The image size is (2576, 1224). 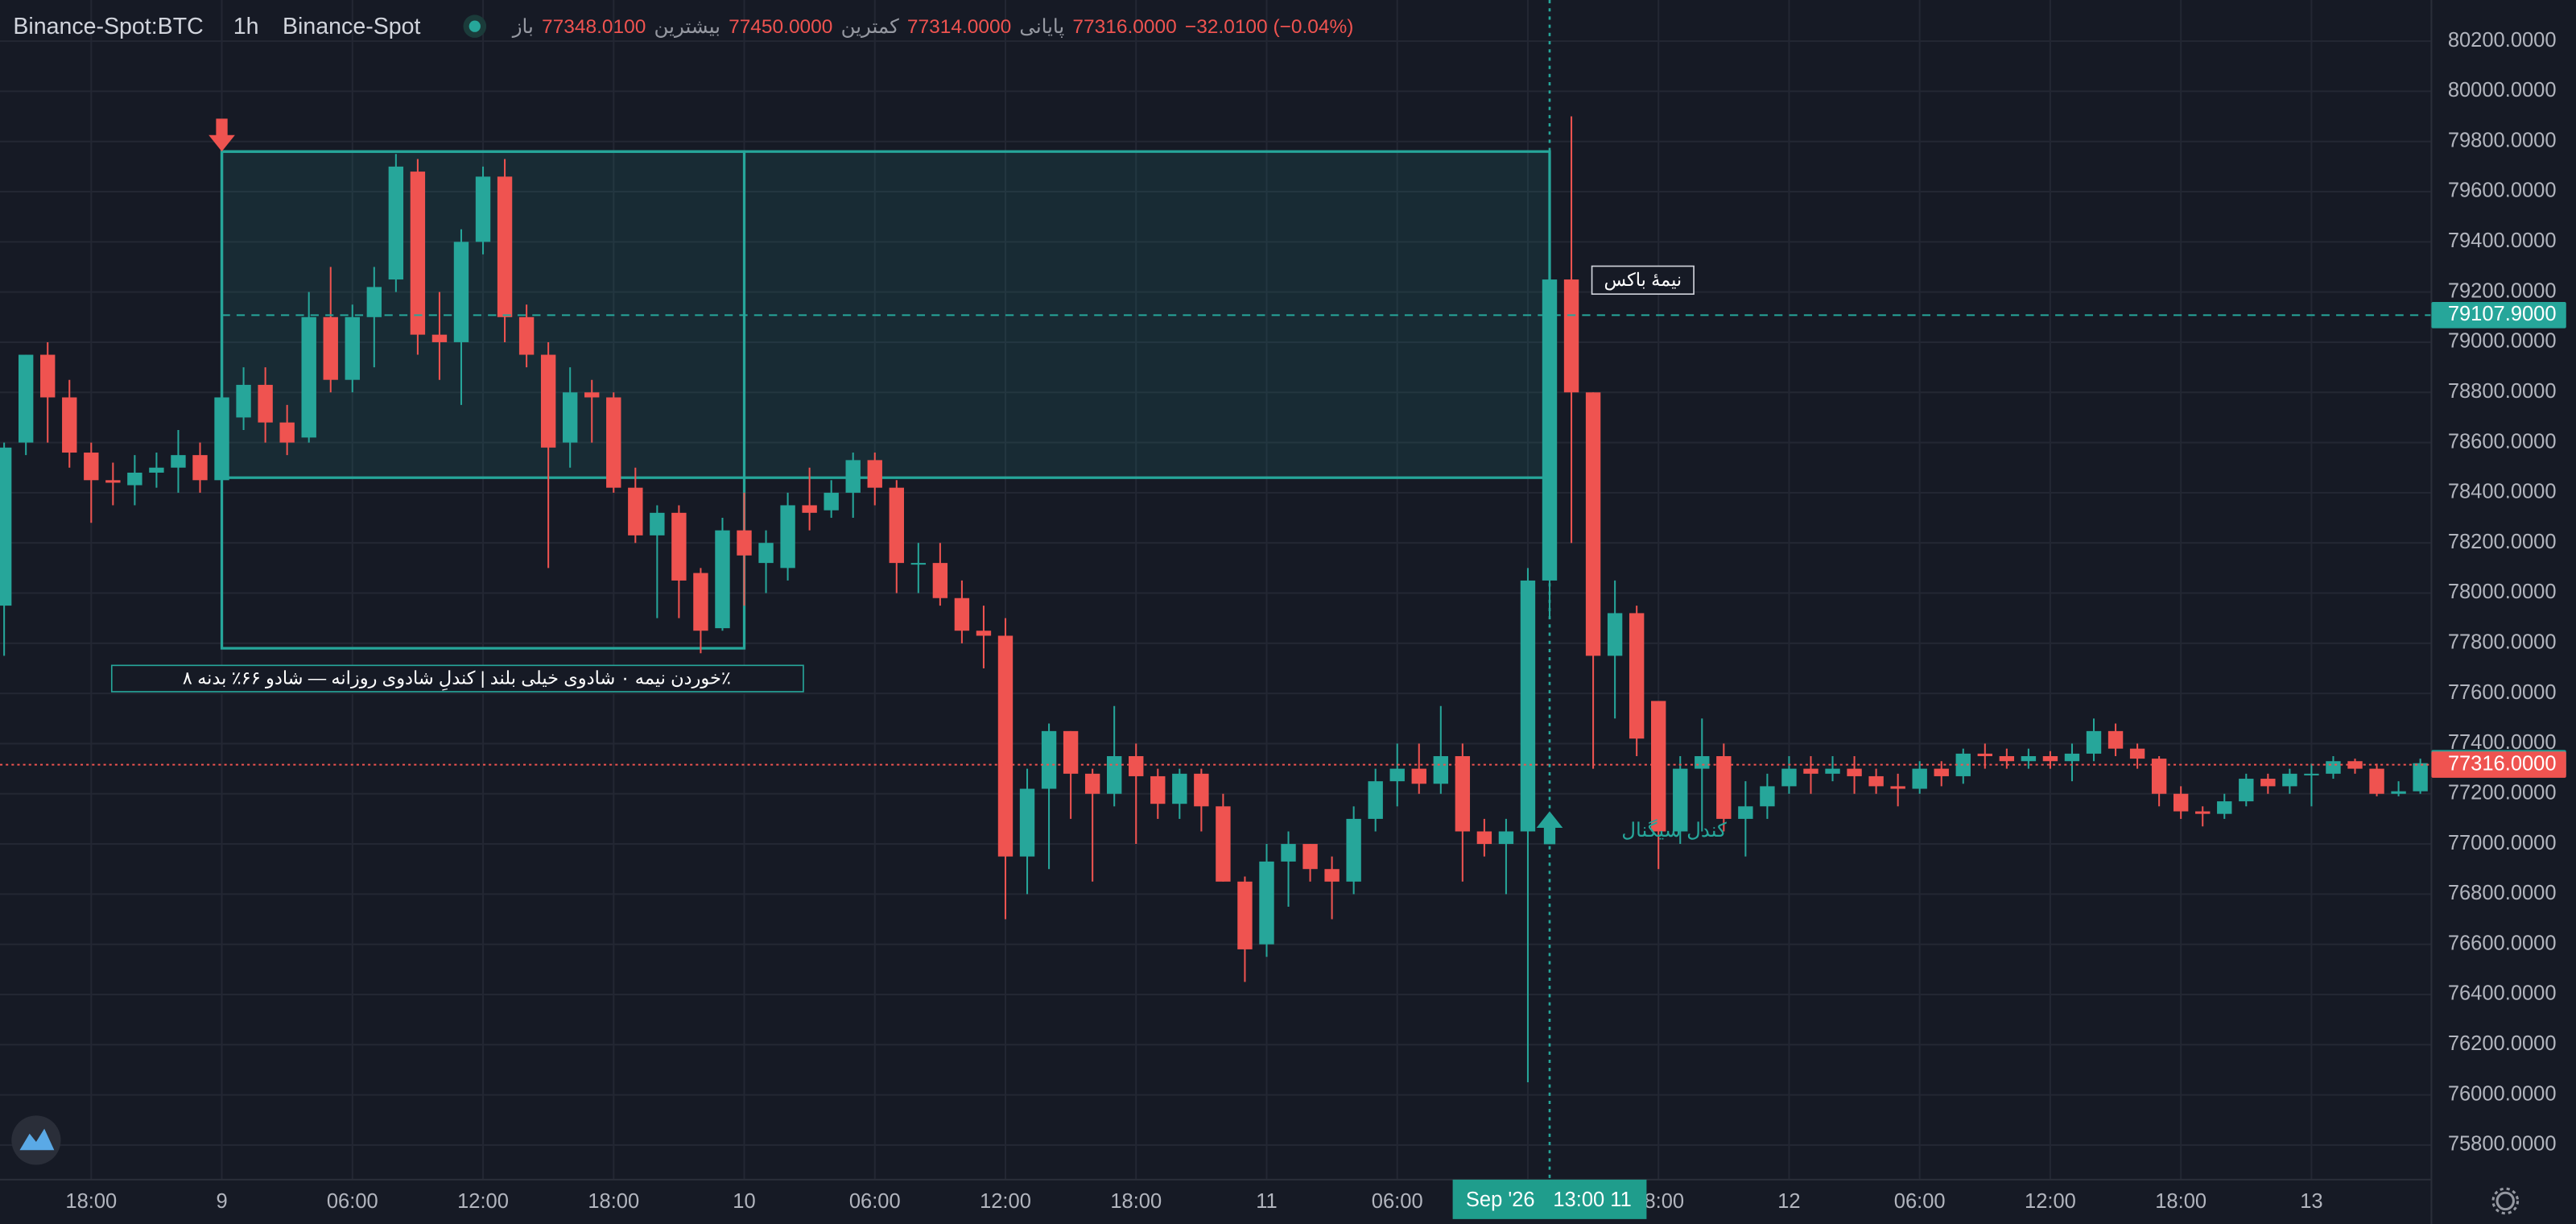 I want to click on logo-icon, so click(x=37, y=1139).